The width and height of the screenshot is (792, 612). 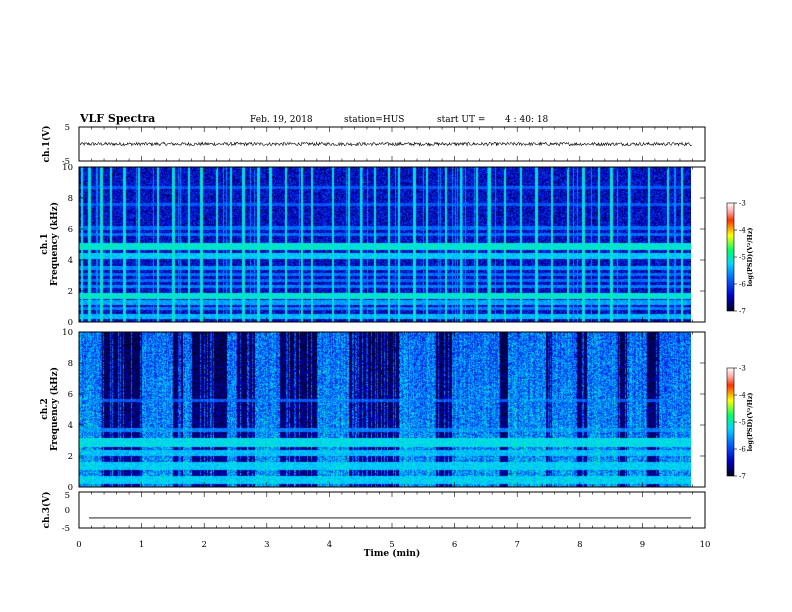 What do you see at coordinates (385, 144) in the screenshot?
I see `ch1-waveform-trace` at bounding box center [385, 144].